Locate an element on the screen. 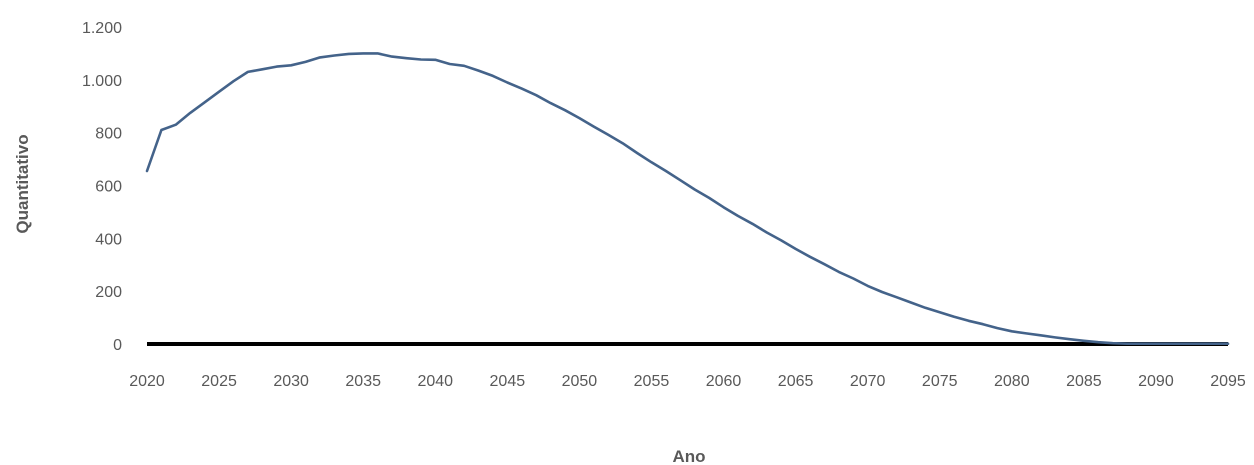  x-tick-label: 2080 is located at coordinates (1012, 381).